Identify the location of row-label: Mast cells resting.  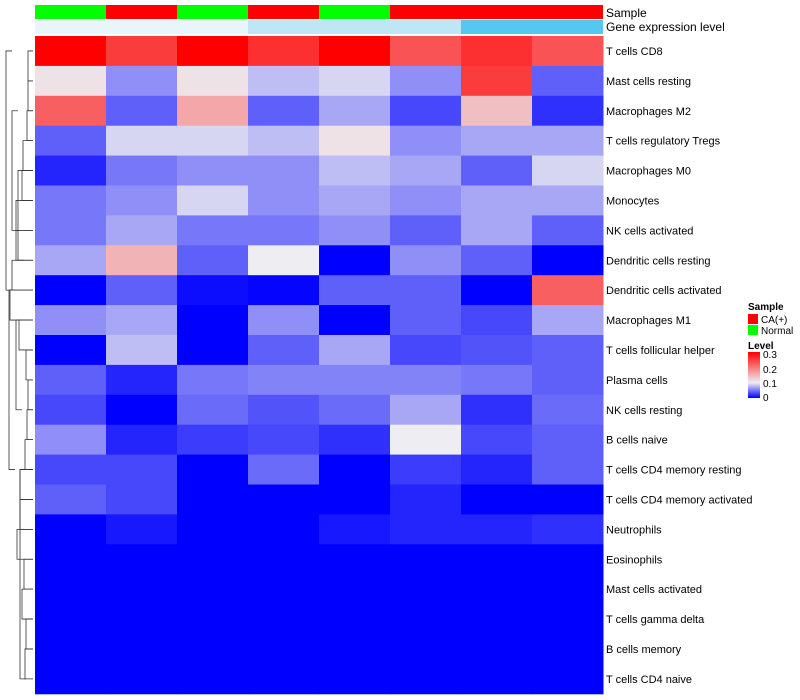
(648, 82).